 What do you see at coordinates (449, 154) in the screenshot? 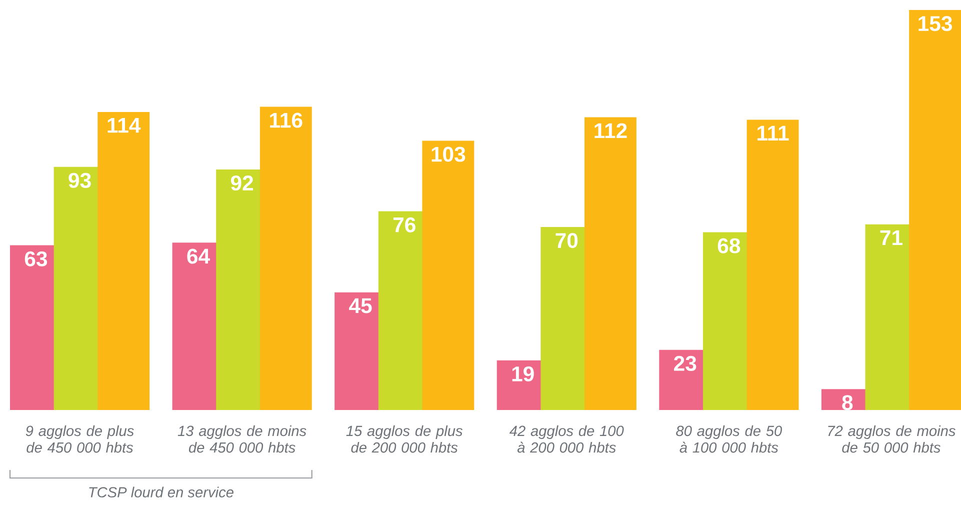
I see `data-label: 103` at bounding box center [449, 154].